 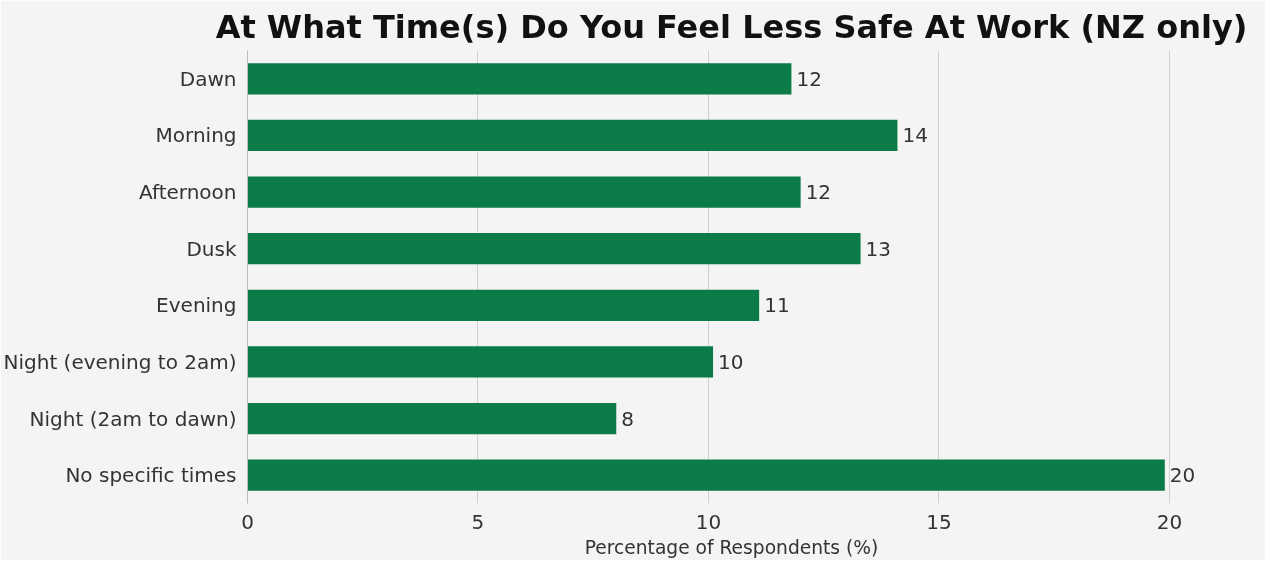 What do you see at coordinates (731, 547) in the screenshot?
I see `x-axis-title: Percentage of Respondents (%)` at bounding box center [731, 547].